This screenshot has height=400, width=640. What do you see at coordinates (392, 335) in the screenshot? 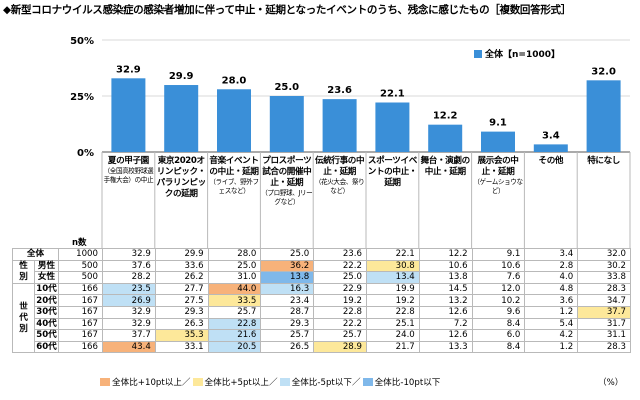
I see `table-cell: 24.0` at bounding box center [392, 335].